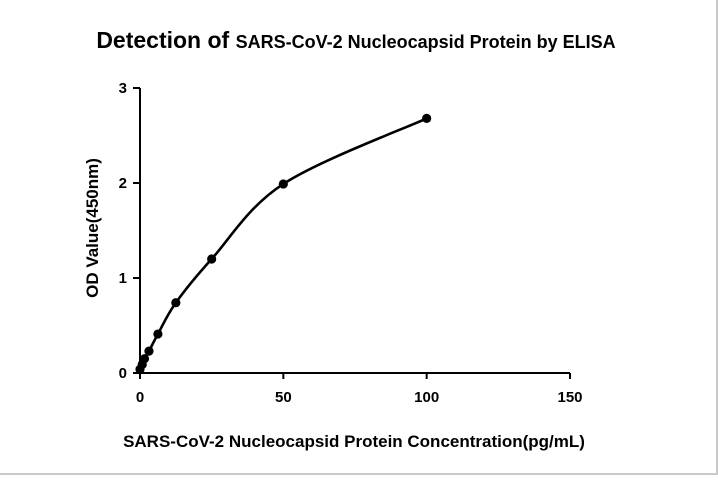 This screenshot has height=480, width=718. Describe the element at coordinates (165, 40) in the screenshot. I see `chart-title-prefix: Detection of` at that location.